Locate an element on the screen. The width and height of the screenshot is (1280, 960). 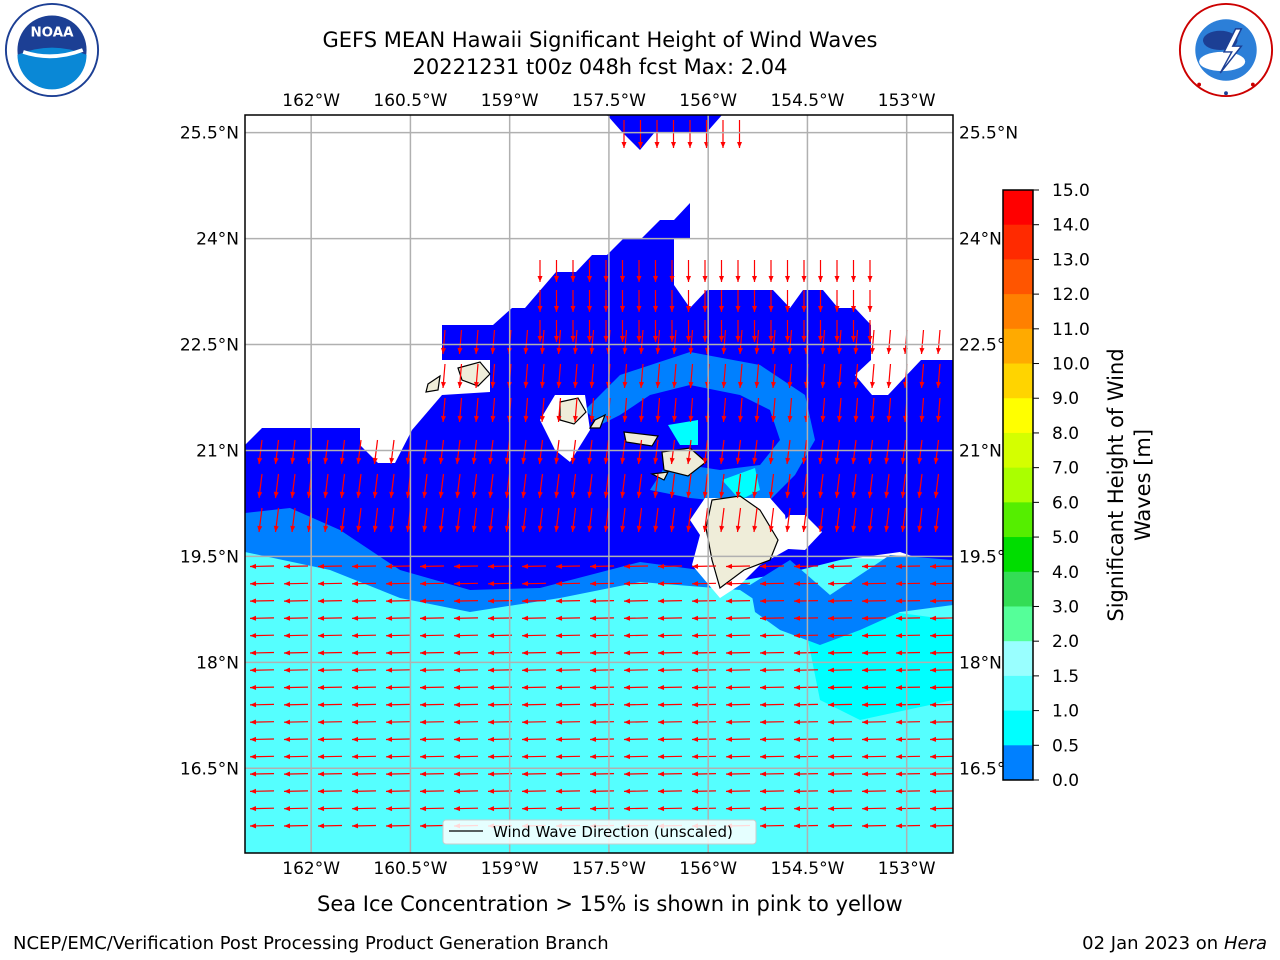
colorbar-tick-label: 1.0 is located at coordinates (1065, 712).